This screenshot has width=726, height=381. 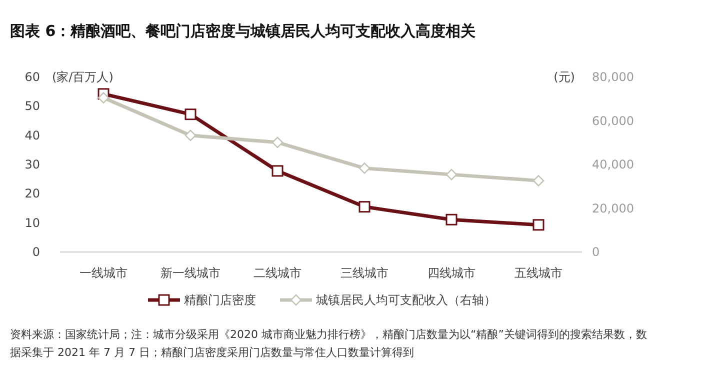 I want to click on y-tick-label: 20, so click(x=32, y=193).